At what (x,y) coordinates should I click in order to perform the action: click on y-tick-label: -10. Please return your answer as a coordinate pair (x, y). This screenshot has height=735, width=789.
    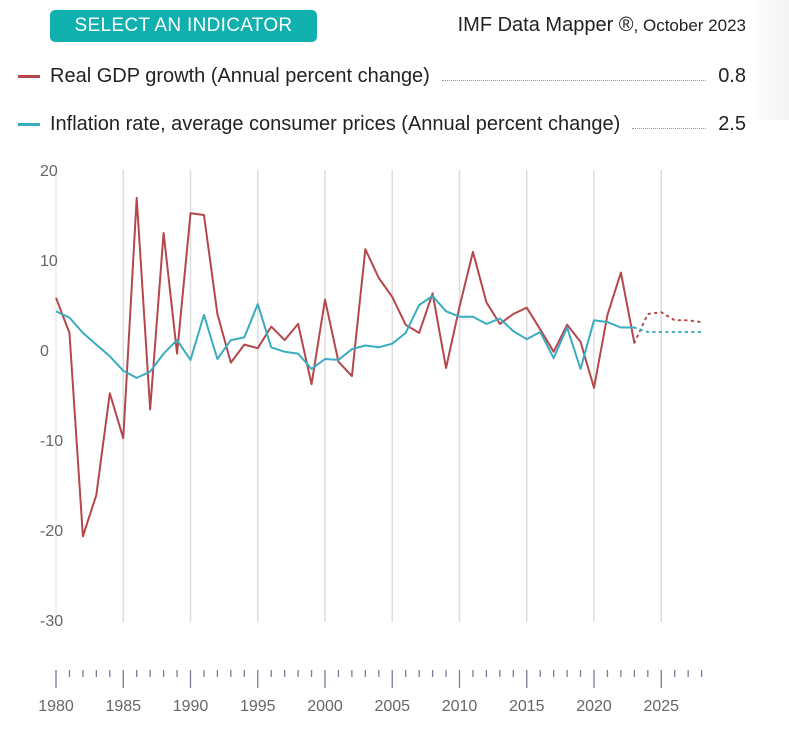
    Looking at the image, I should click on (51, 441).